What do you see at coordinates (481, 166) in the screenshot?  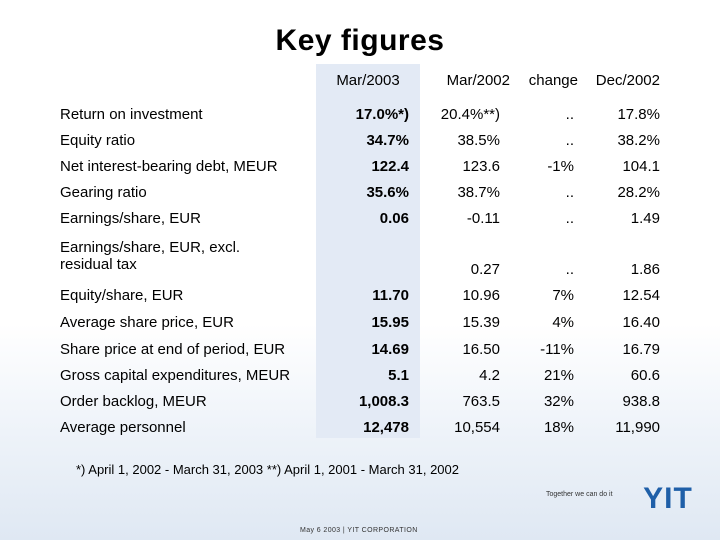 I see `value-mar2002: 123.6` at bounding box center [481, 166].